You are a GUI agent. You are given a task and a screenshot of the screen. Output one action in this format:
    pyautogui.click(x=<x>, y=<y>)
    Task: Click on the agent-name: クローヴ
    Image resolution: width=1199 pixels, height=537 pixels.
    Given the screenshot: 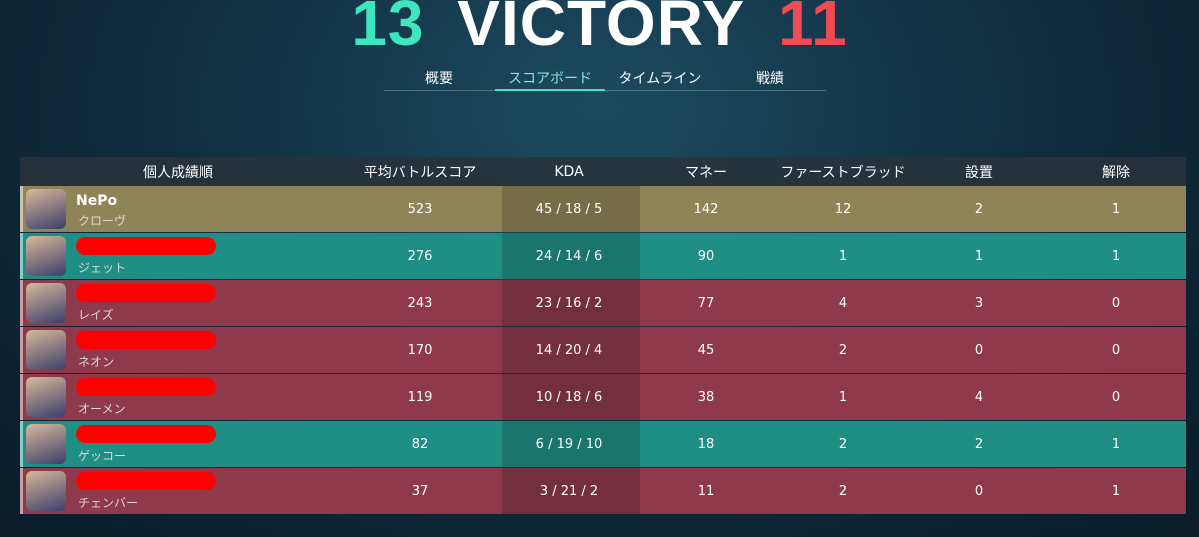 What is the action you would take?
    pyautogui.click(x=102, y=221)
    